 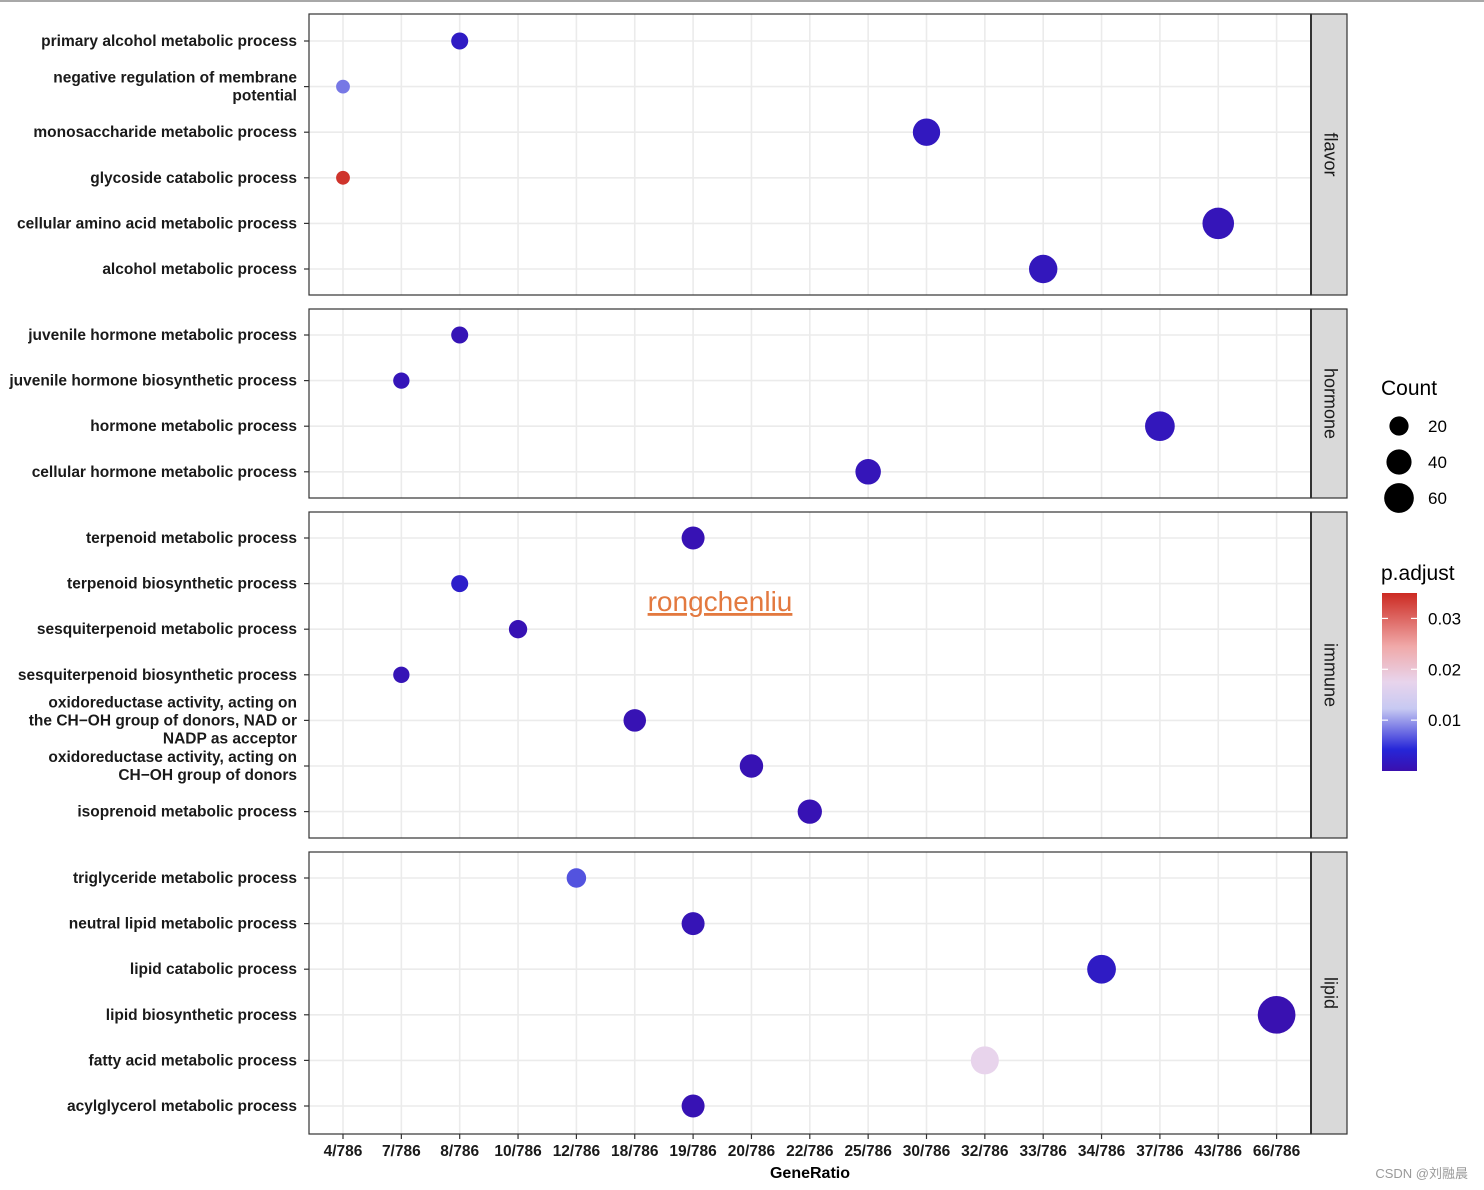 I want to click on count-legend-label: 20, so click(x=1437, y=426).